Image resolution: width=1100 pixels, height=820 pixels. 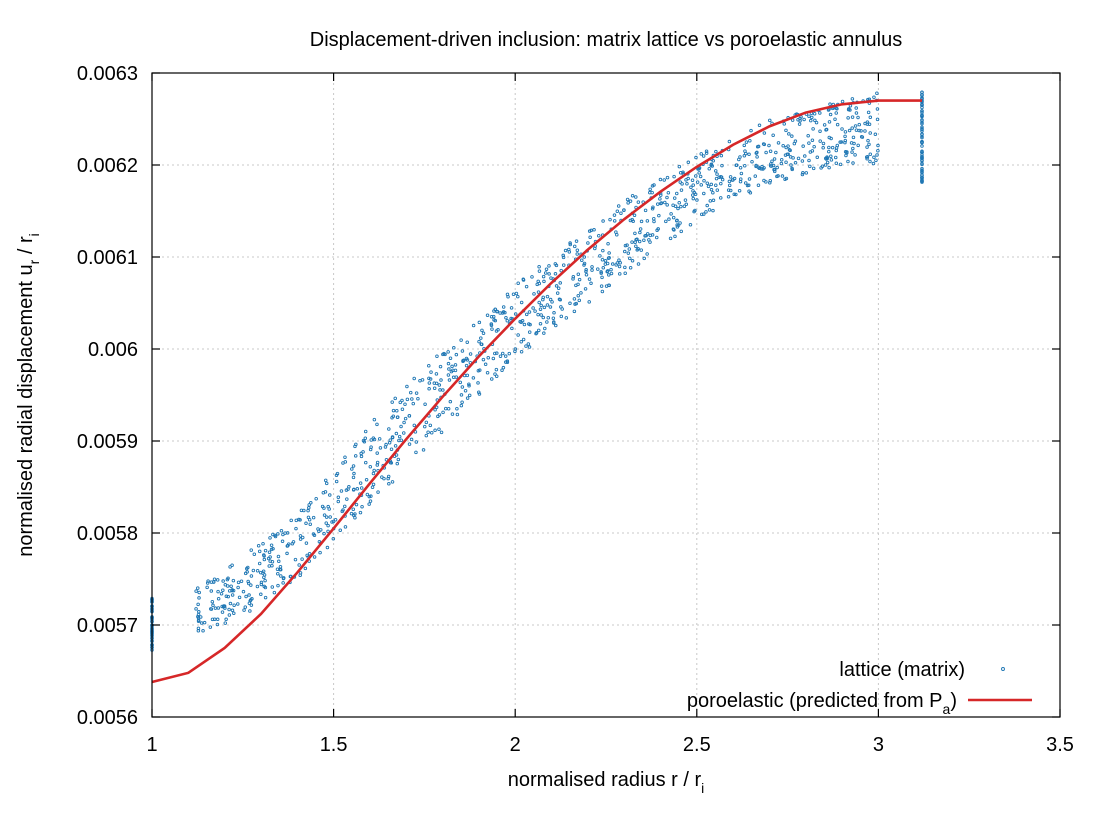 I want to click on legend-swatch-lattice, so click(x=1003, y=669).